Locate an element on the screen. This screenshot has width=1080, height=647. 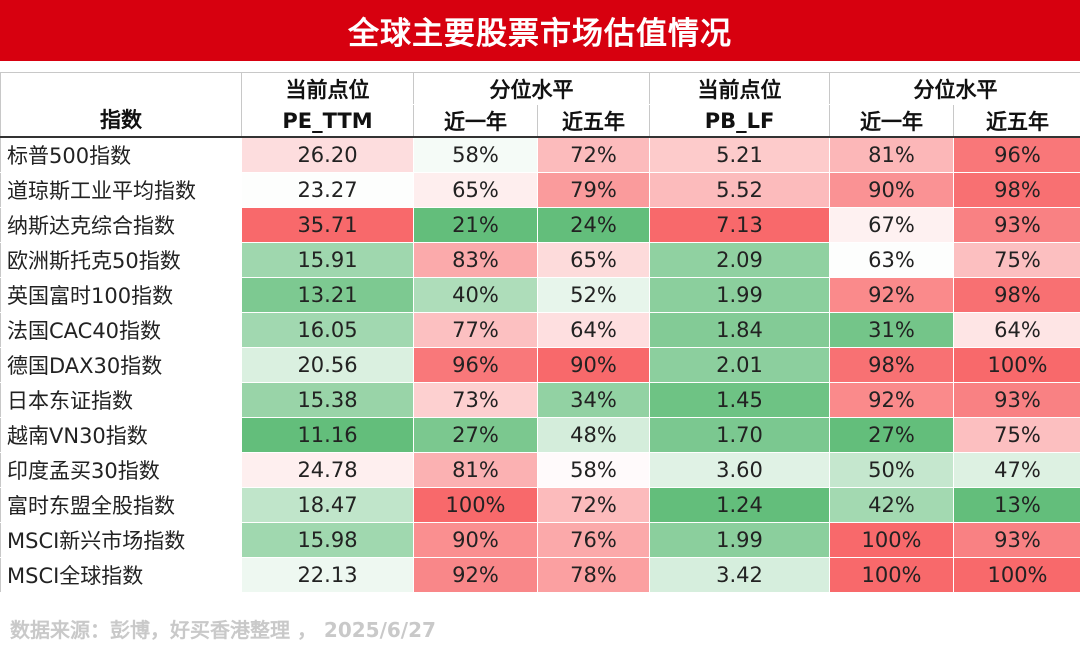
cell-pe-five-year: 58% is located at coordinates (593, 470).